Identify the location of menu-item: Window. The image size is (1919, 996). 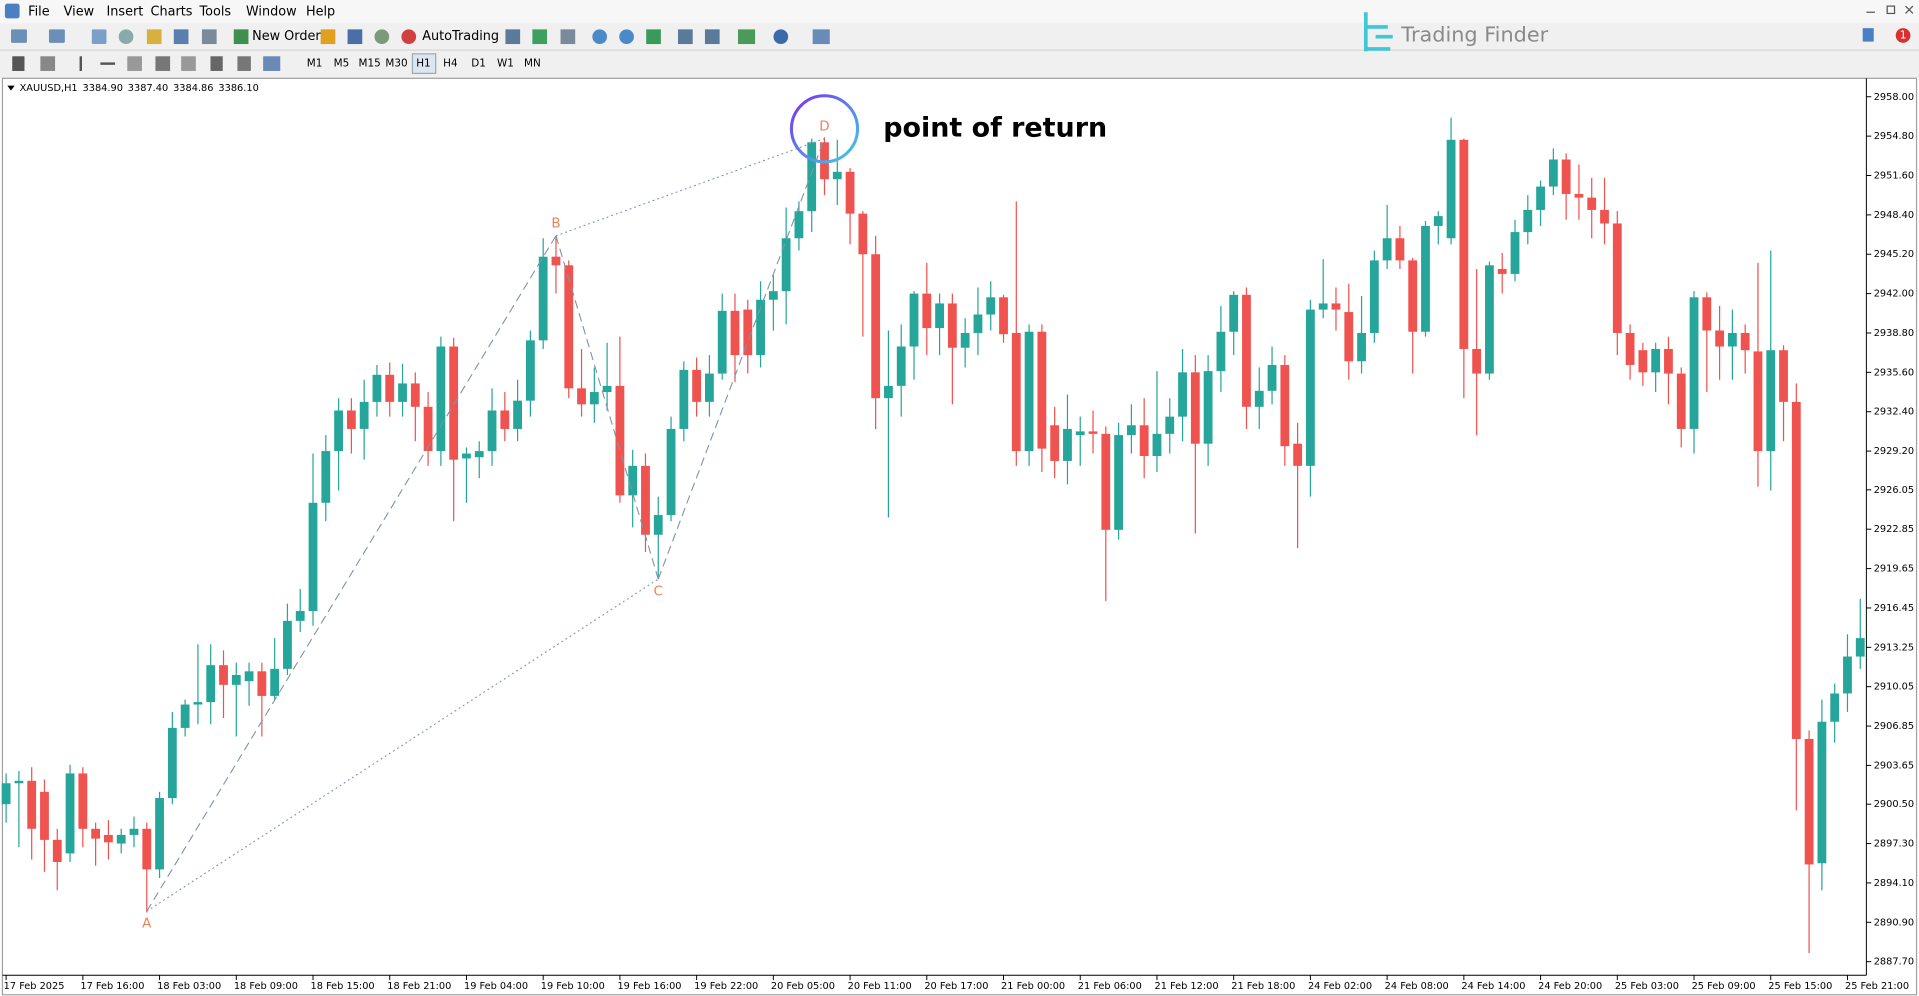
(271, 12).